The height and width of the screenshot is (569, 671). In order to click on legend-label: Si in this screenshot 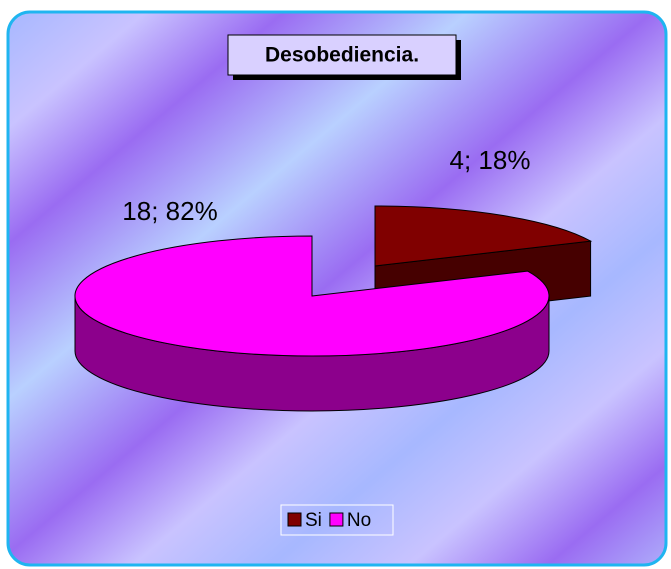, I will do `click(313, 520)`.